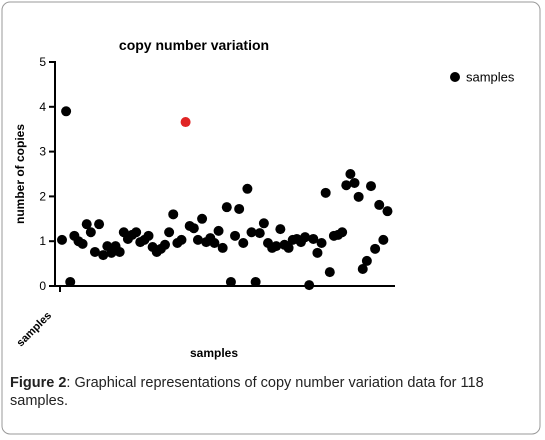 This screenshot has height=440, width=545. I want to click on y-tick-label: 4, so click(42, 107).